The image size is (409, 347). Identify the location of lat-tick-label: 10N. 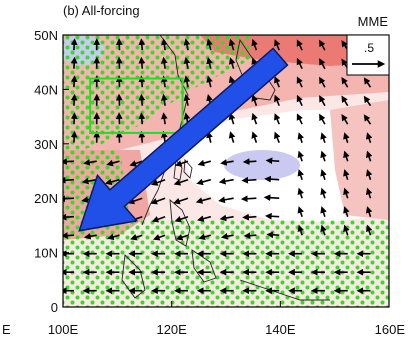
(46, 253).